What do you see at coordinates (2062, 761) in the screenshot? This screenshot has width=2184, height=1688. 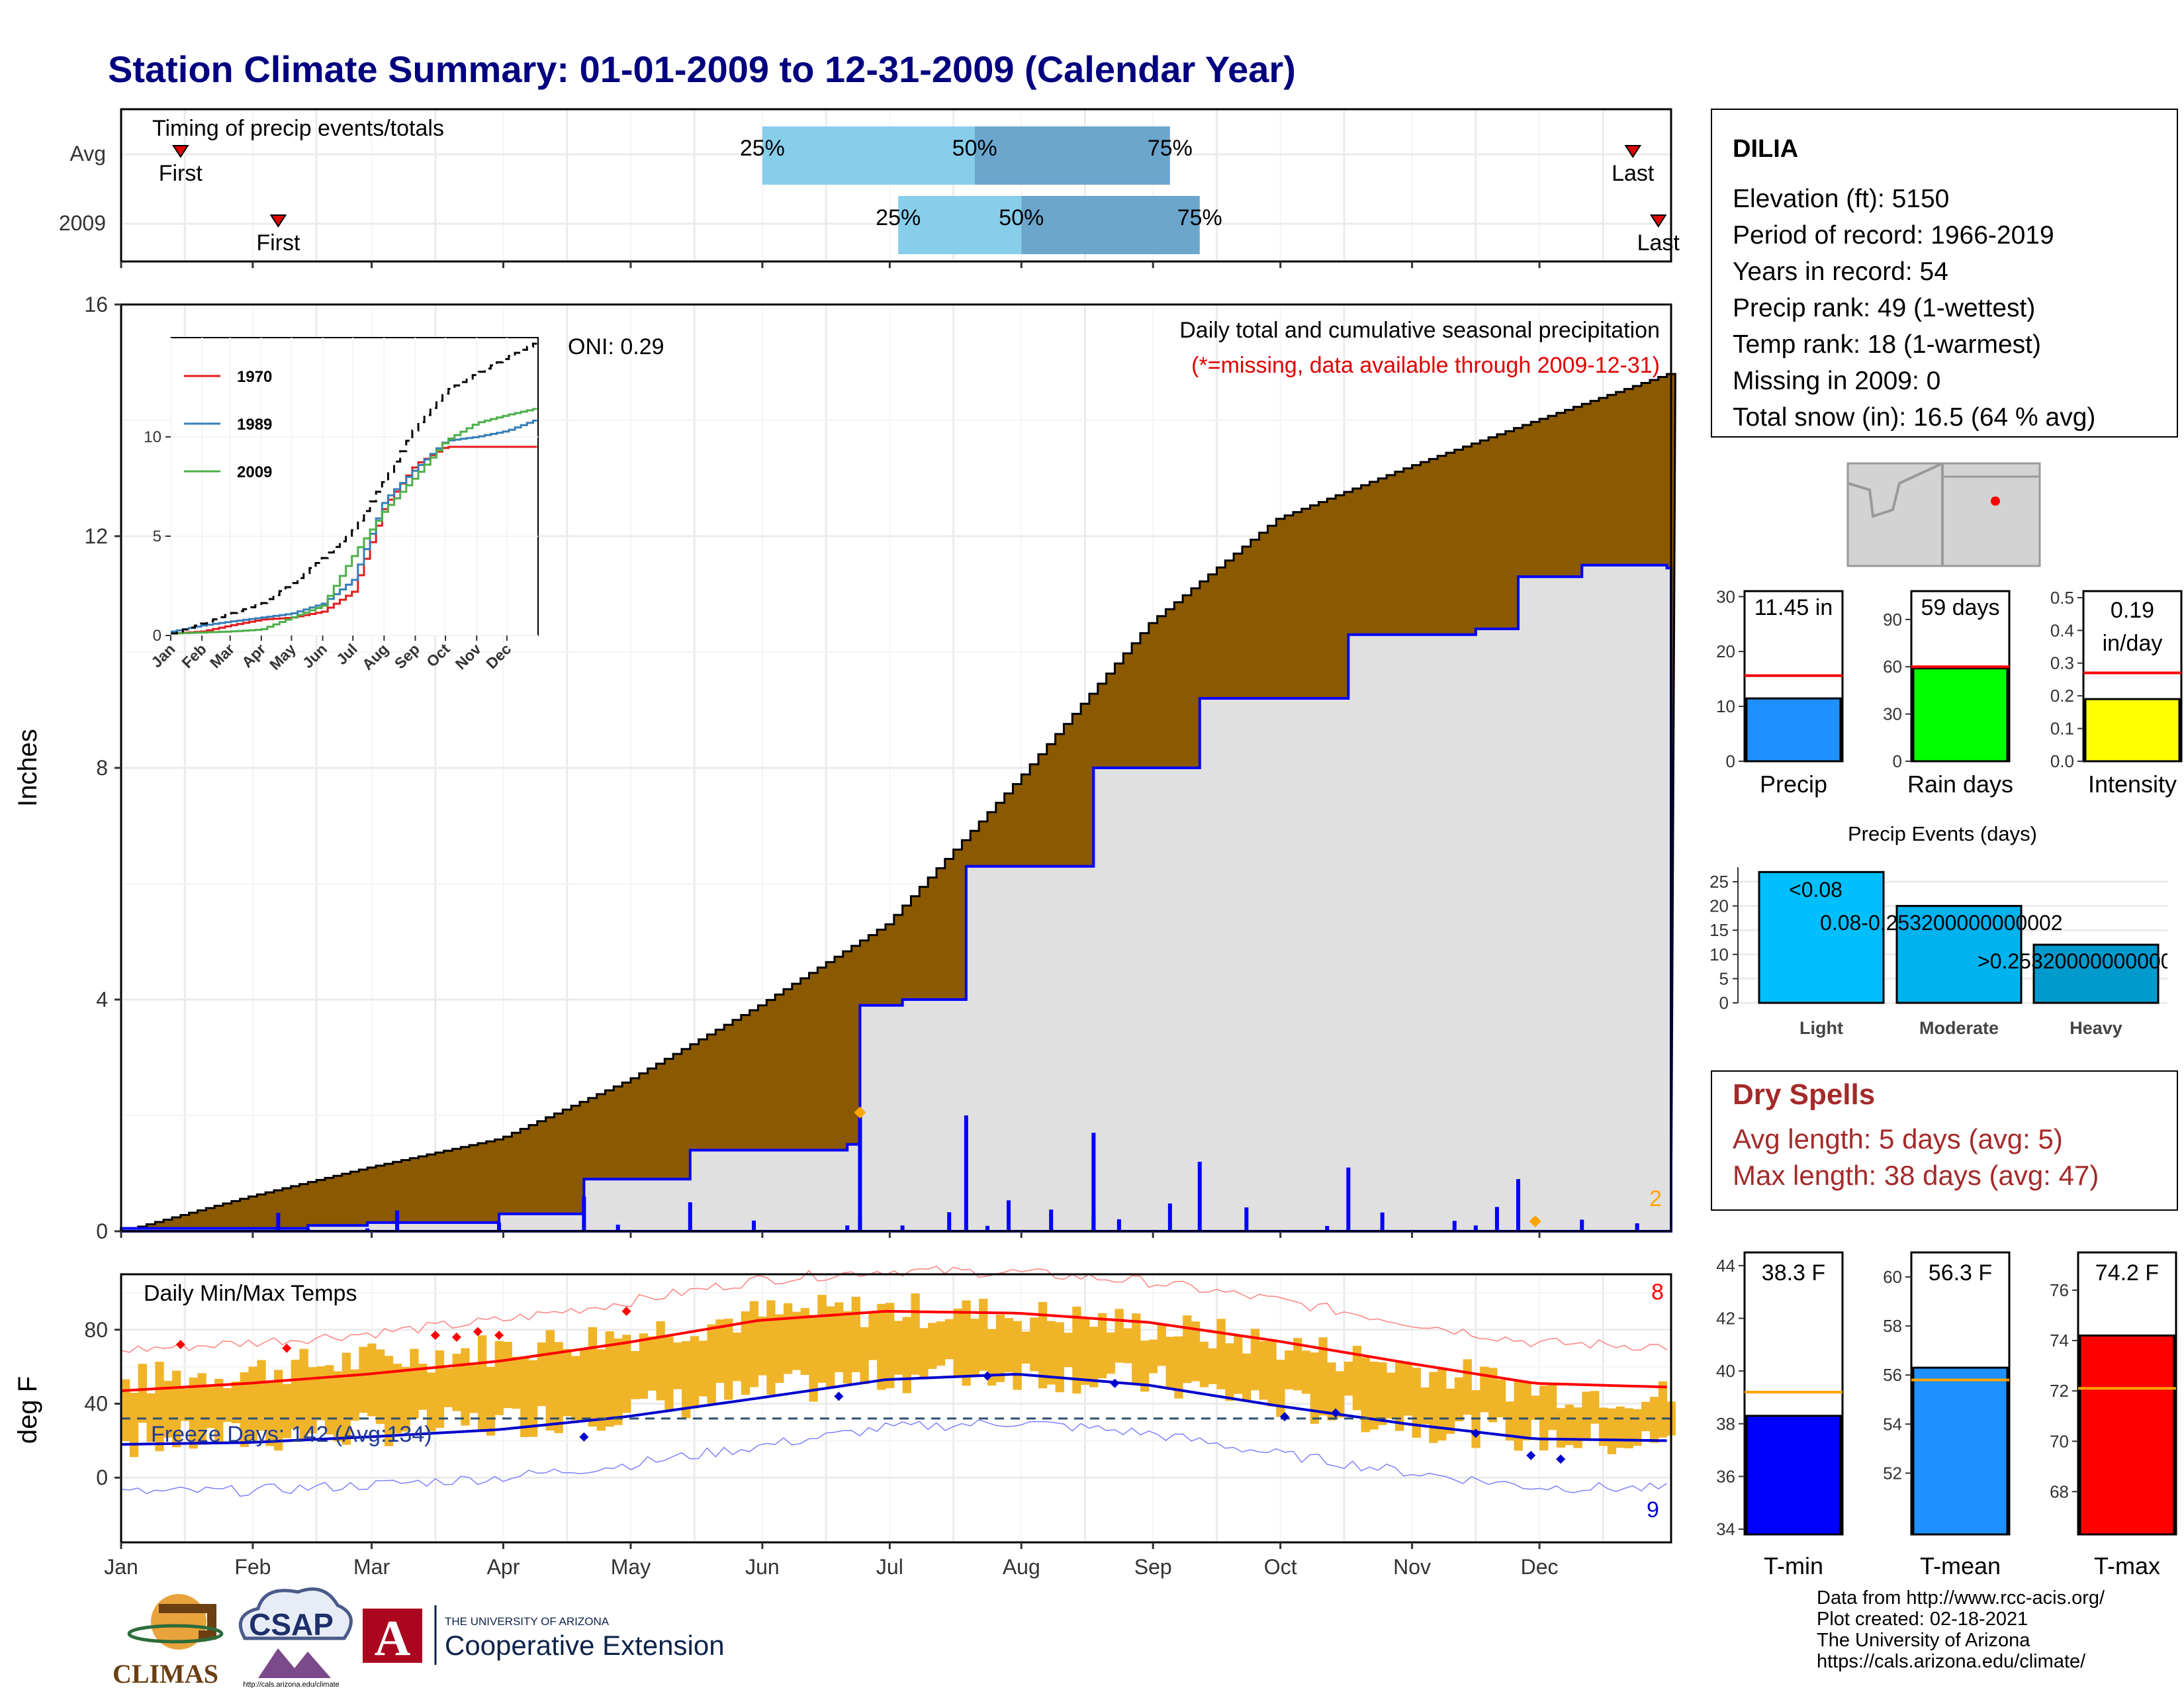 I see `bar-y-tick-label: 0.0` at bounding box center [2062, 761].